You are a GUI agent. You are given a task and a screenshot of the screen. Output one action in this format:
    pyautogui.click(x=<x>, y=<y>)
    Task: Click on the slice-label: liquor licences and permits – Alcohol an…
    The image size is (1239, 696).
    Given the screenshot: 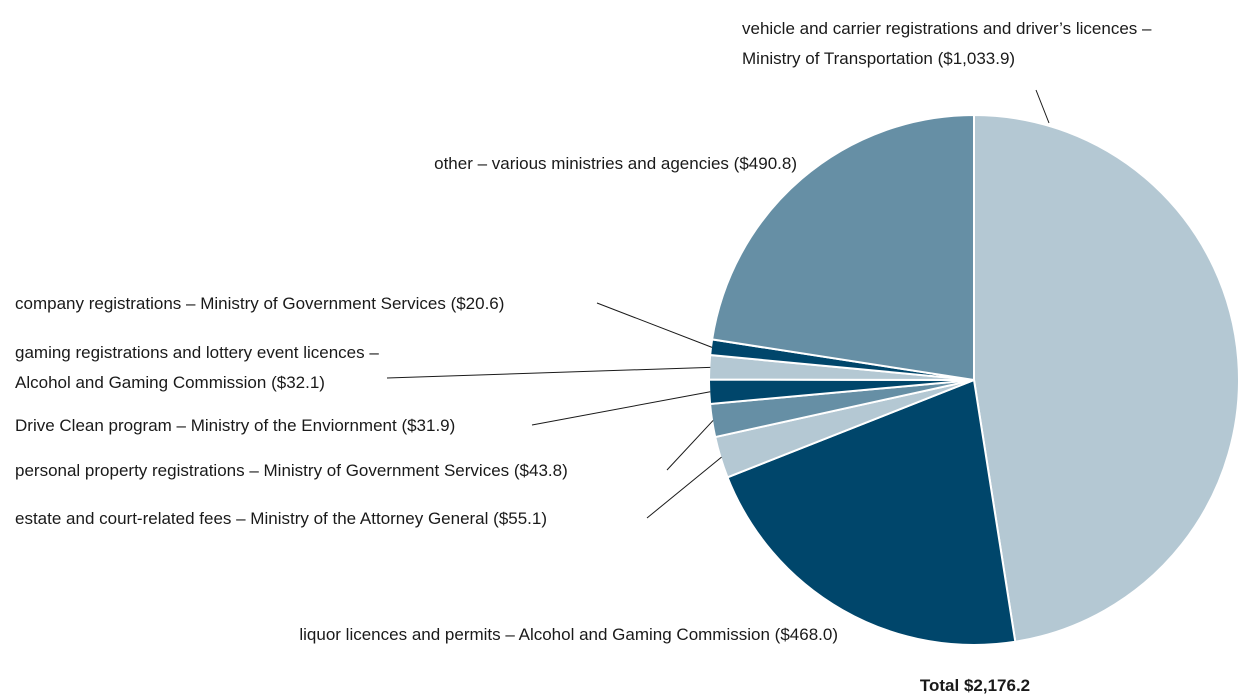 What is the action you would take?
    pyautogui.click(x=568, y=635)
    